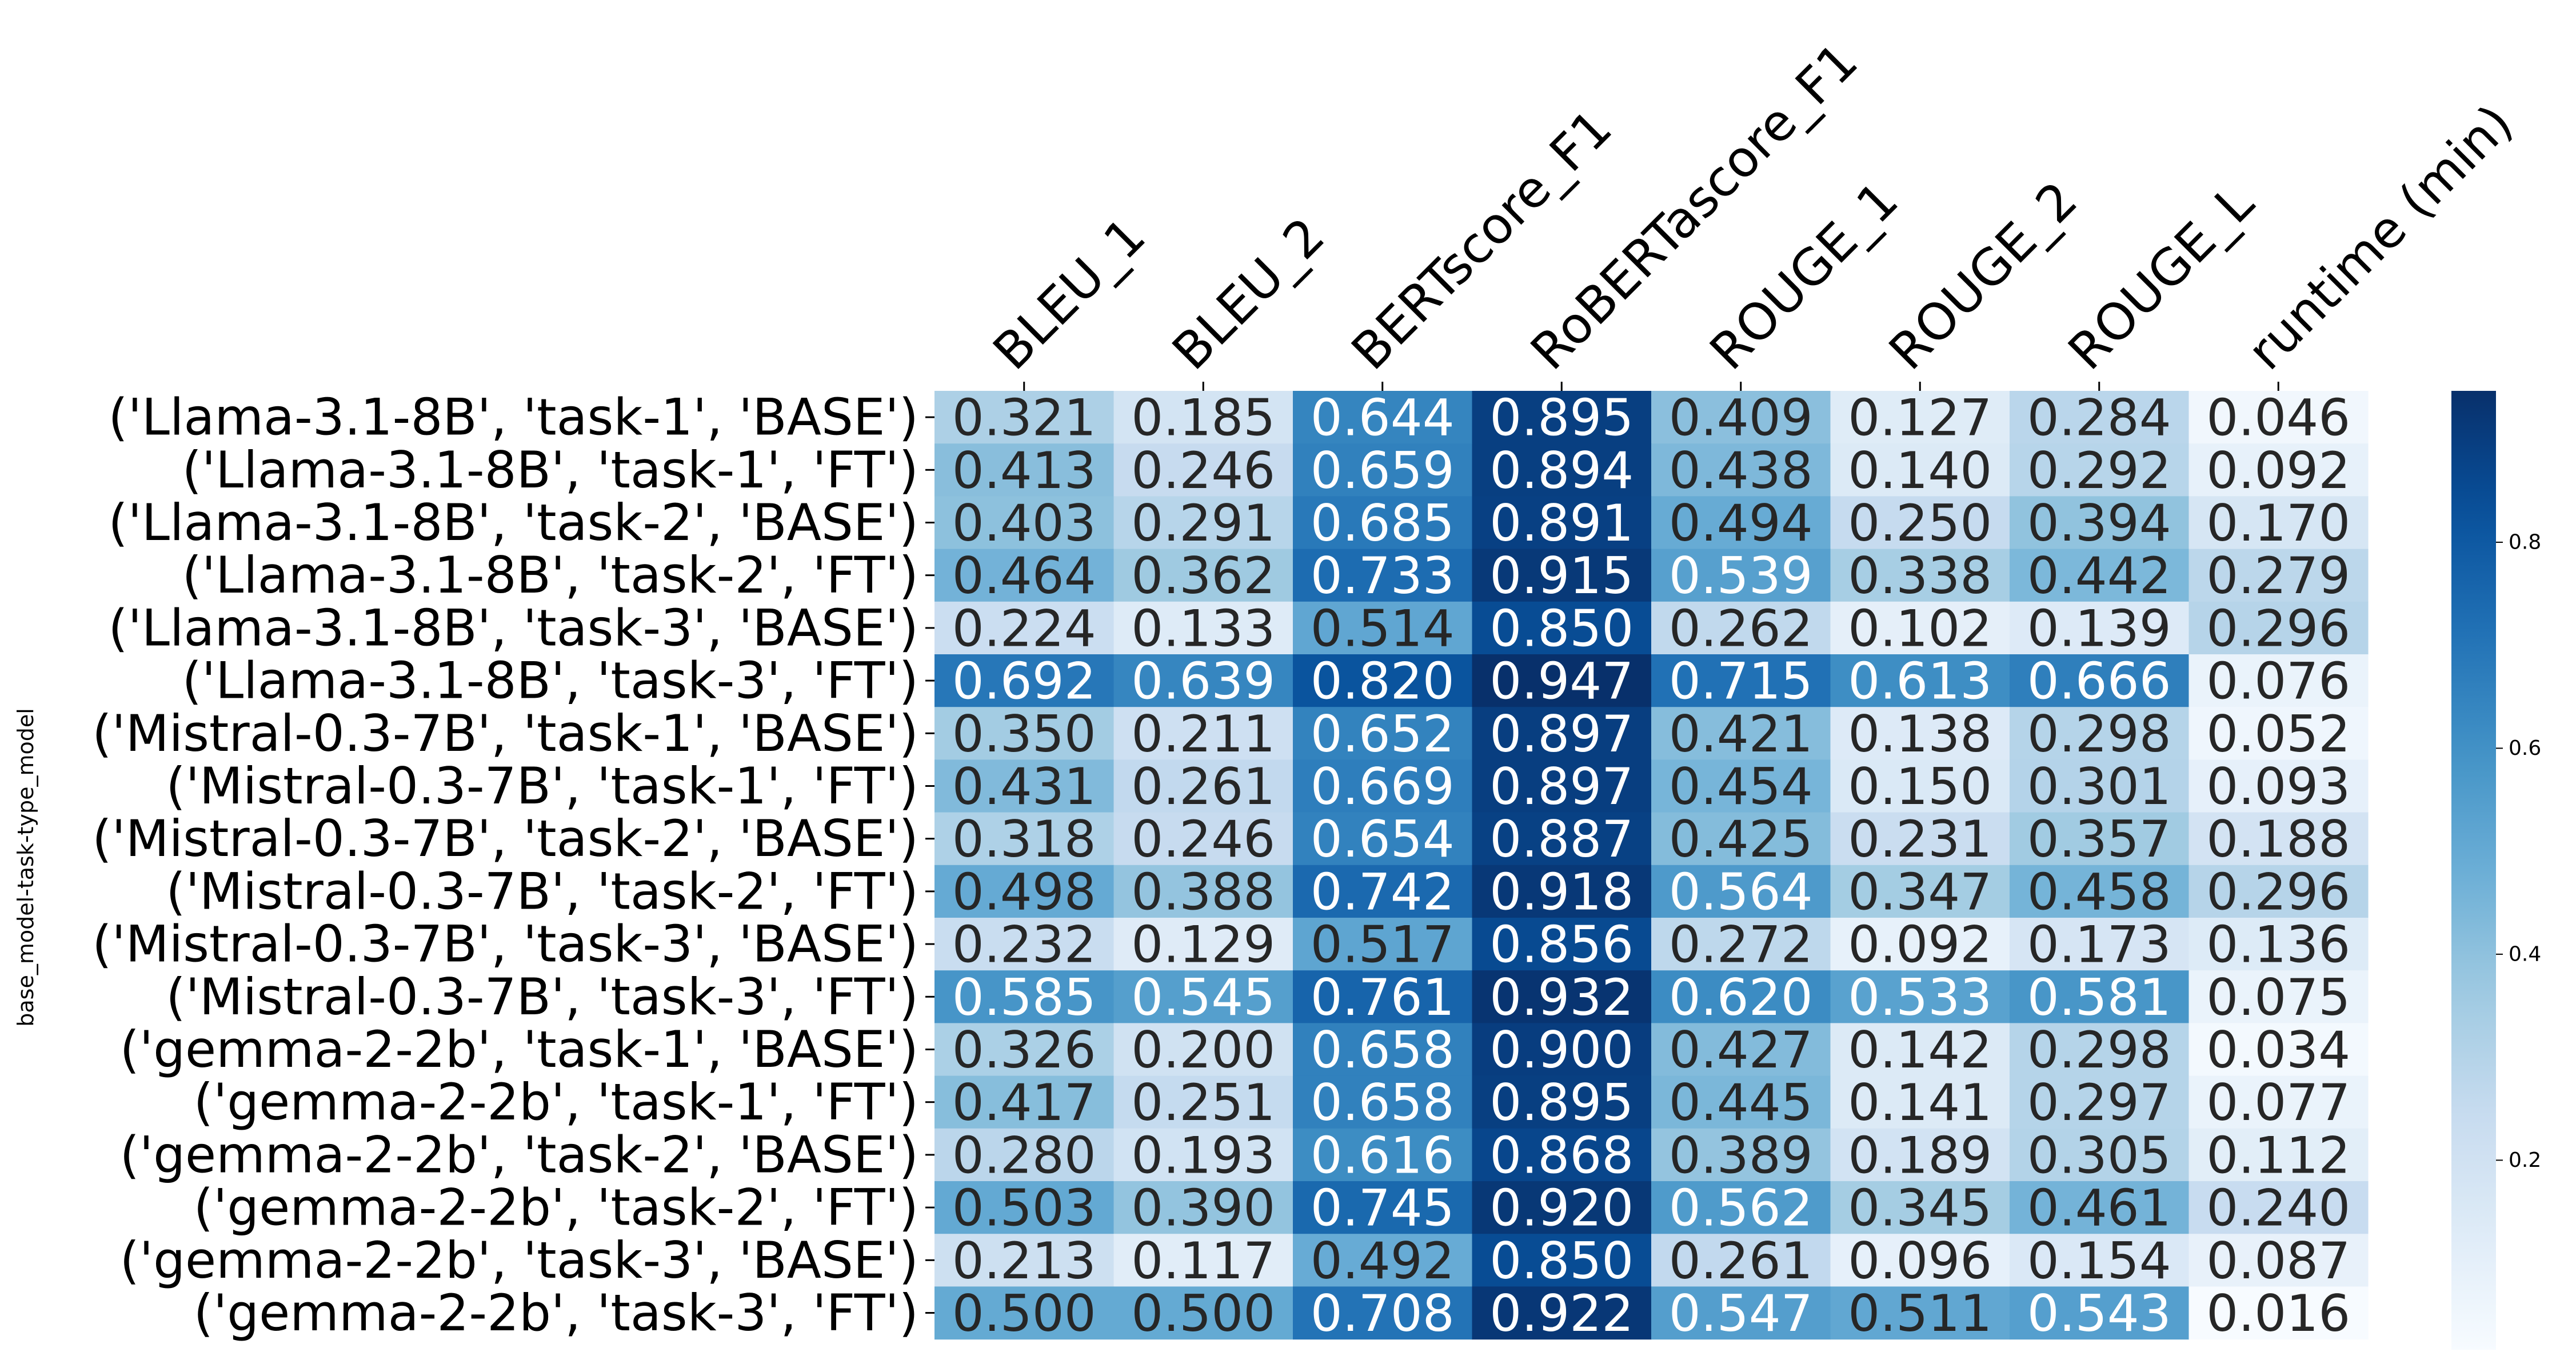  What do you see at coordinates (519, 1154) in the screenshot?
I see `row-tick-label: ('gemma-2-2b', 'task-2', 'BASE')` at bounding box center [519, 1154].